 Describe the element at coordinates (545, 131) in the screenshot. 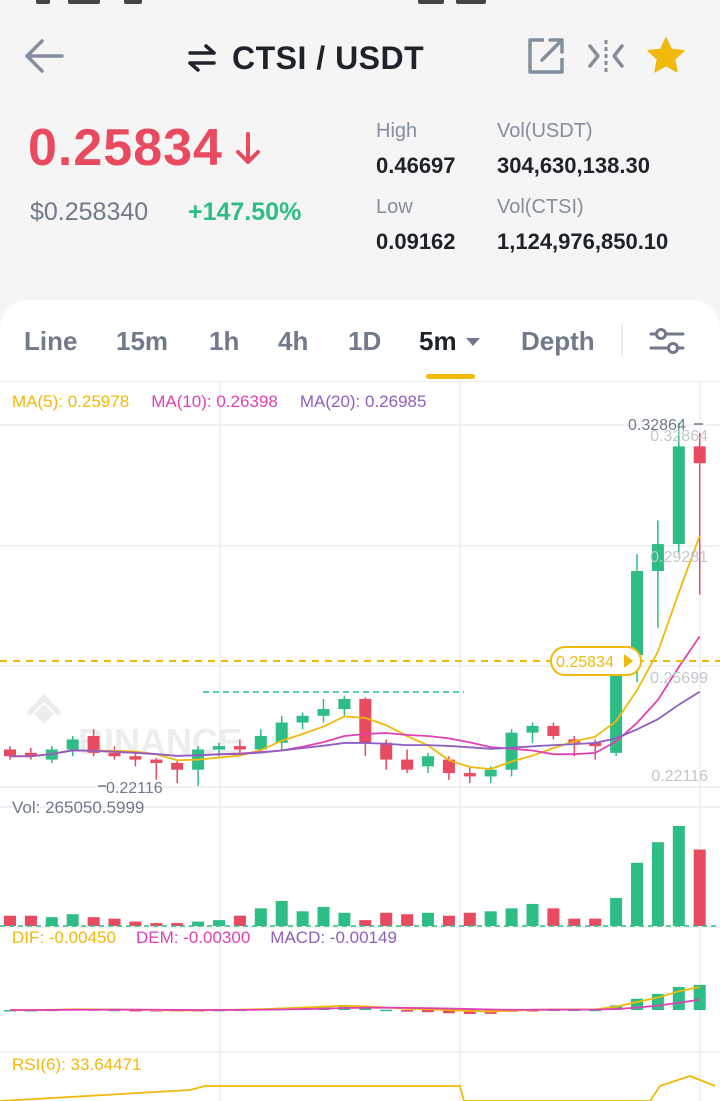

I see `vol-usdt-label: Vol(USDT)` at that location.